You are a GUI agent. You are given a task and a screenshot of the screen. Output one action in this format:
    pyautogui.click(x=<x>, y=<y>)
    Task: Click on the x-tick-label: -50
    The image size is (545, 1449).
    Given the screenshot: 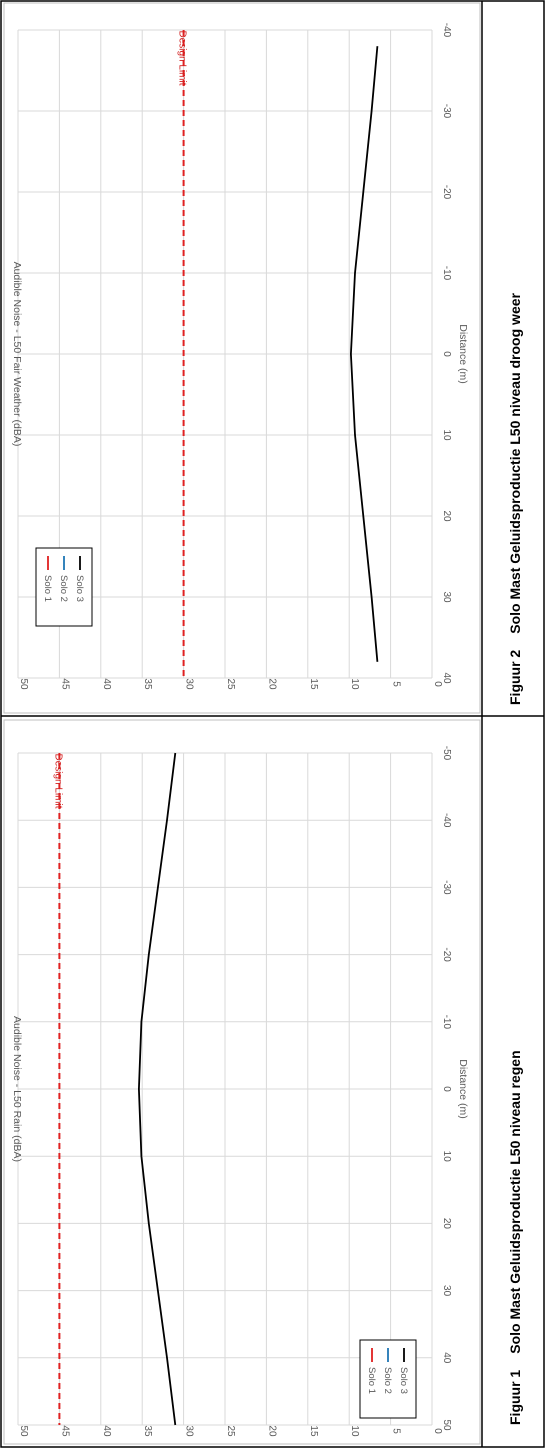 What is the action you would take?
    pyautogui.click(x=446, y=753)
    